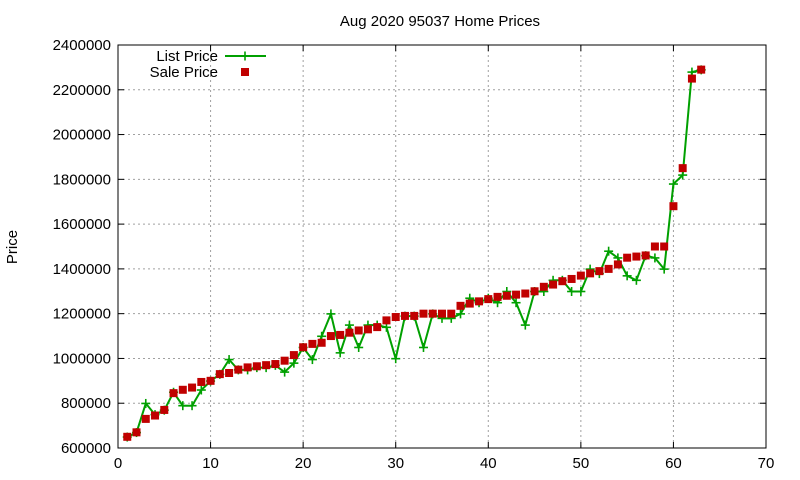 This screenshot has width=800, height=480. What do you see at coordinates (581, 463) in the screenshot?
I see `x-tick-label: 50` at bounding box center [581, 463].